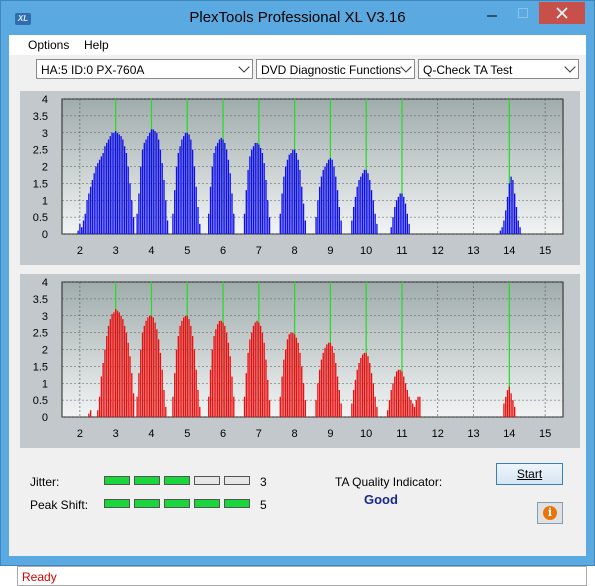  What do you see at coordinates (45, 317) in the screenshot?
I see `y-tick-label: 3` at bounding box center [45, 317].